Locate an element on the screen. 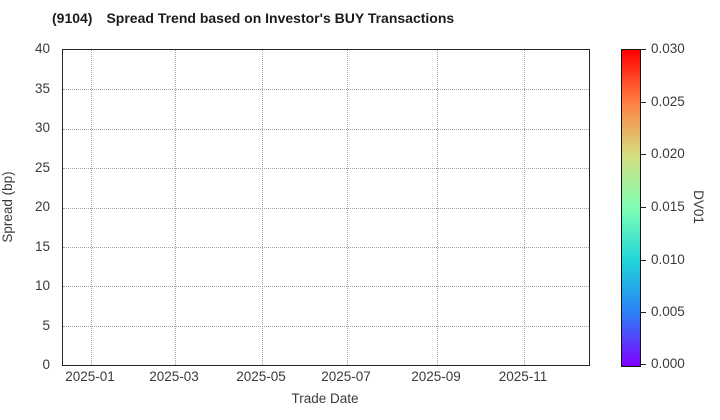 This screenshot has width=720, height=420. y-tick-label: 0 is located at coordinates (46, 364).